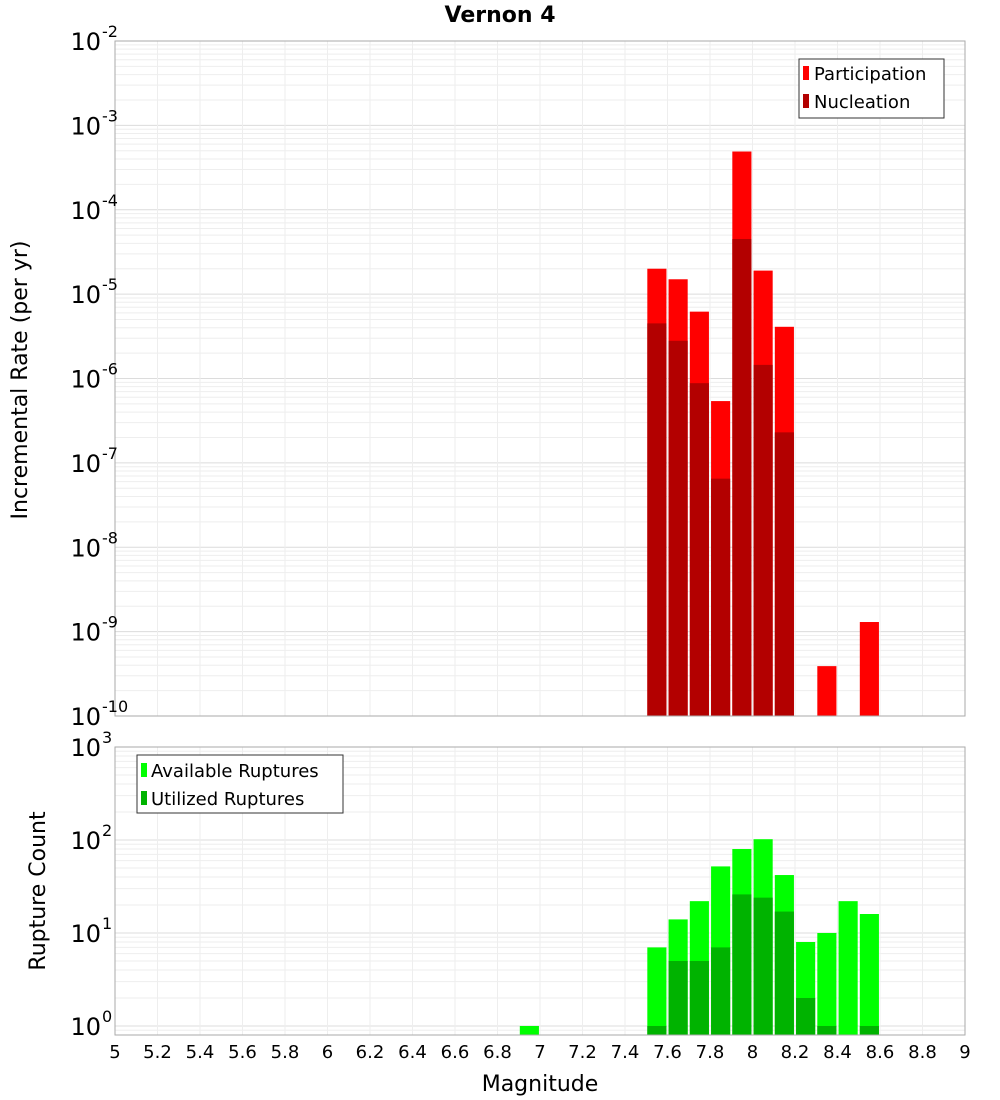 The height and width of the screenshot is (1100, 1000). I want to click on x-tick-label: 8.6, so click(880, 1052).